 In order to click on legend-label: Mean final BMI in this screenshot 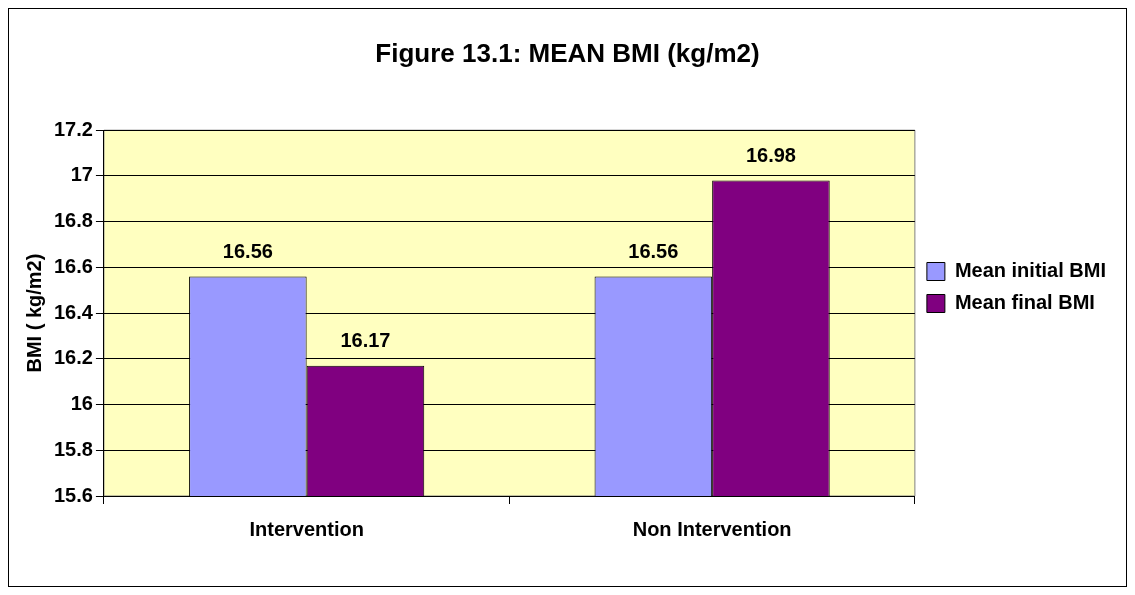, I will do `click(1024, 302)`.